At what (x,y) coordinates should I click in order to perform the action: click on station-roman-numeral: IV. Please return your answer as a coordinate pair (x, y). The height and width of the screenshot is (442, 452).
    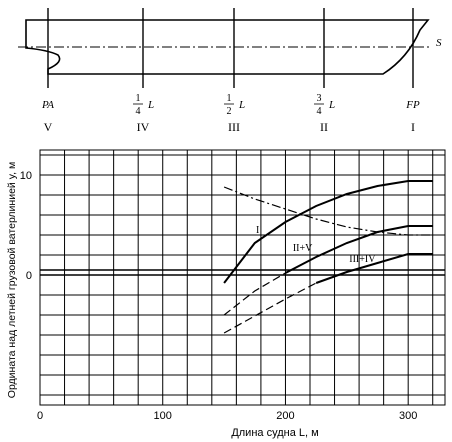
    Looking at the image, I should click on (143, 127).